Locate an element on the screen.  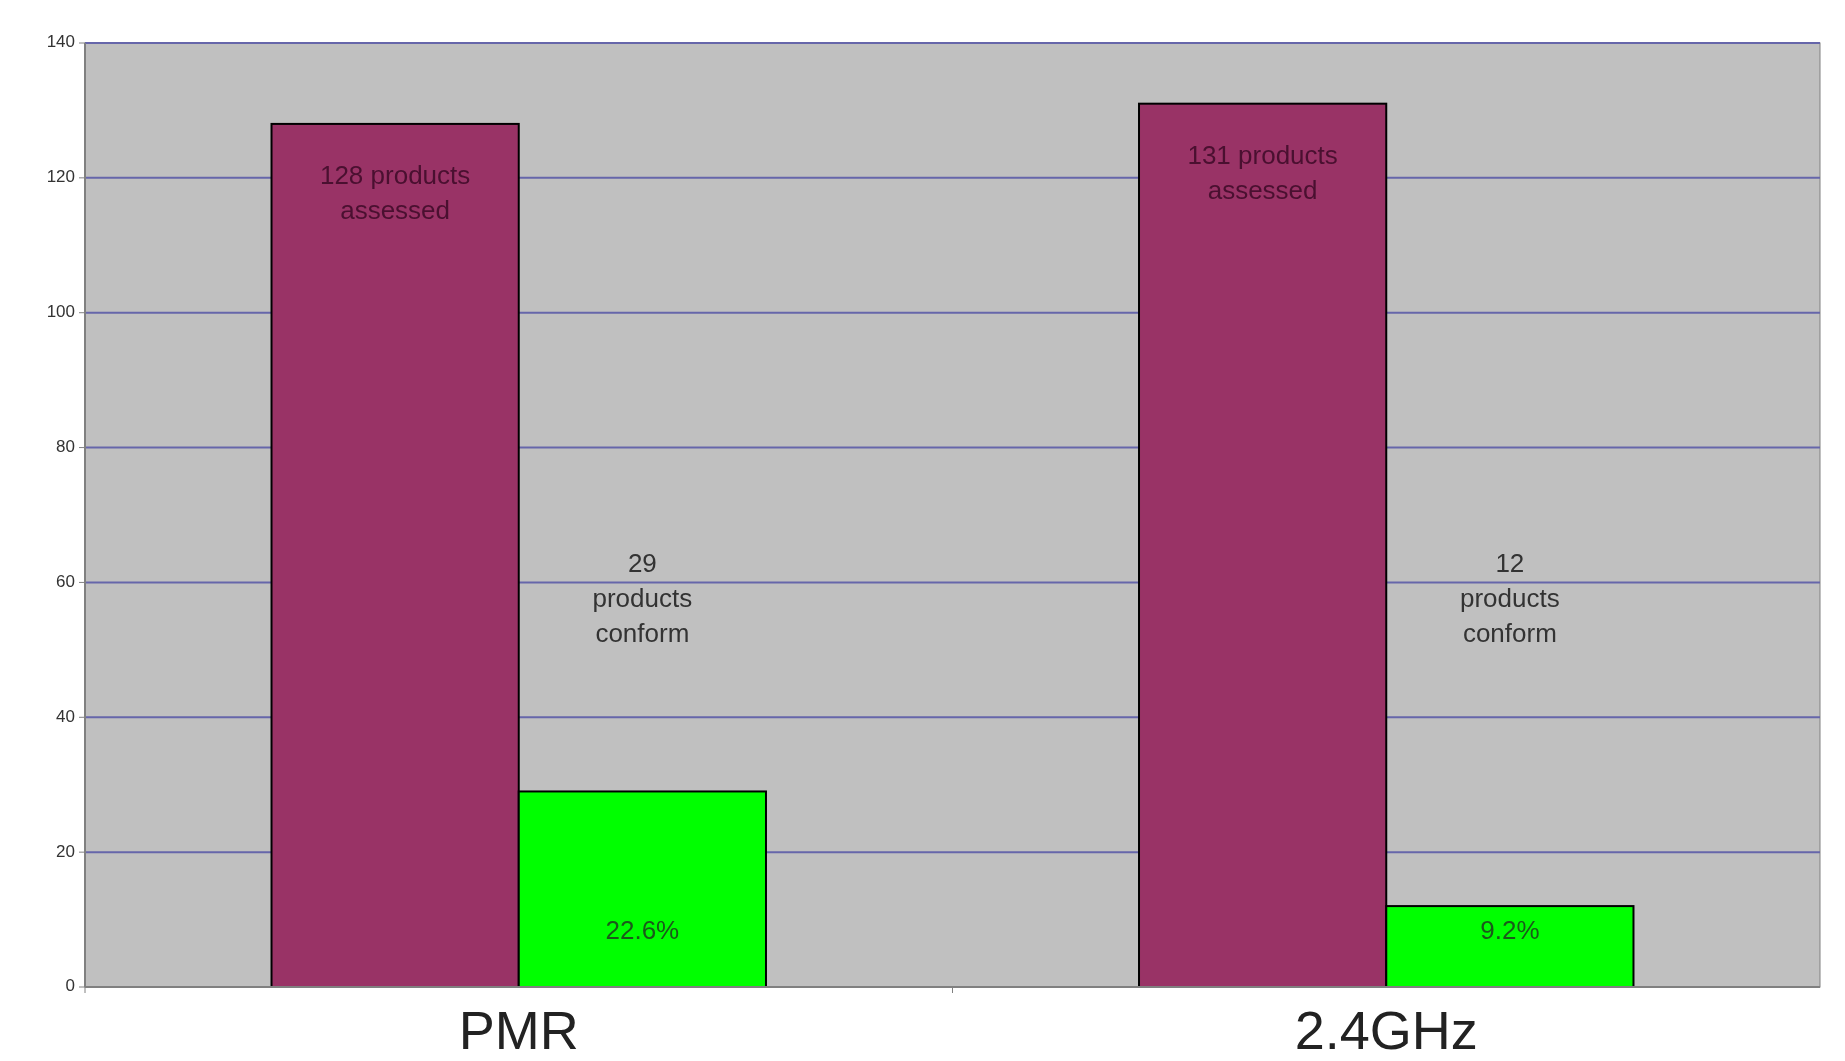
x-tick-label: 2.4GHz is located at coordinates (1386, 1030).